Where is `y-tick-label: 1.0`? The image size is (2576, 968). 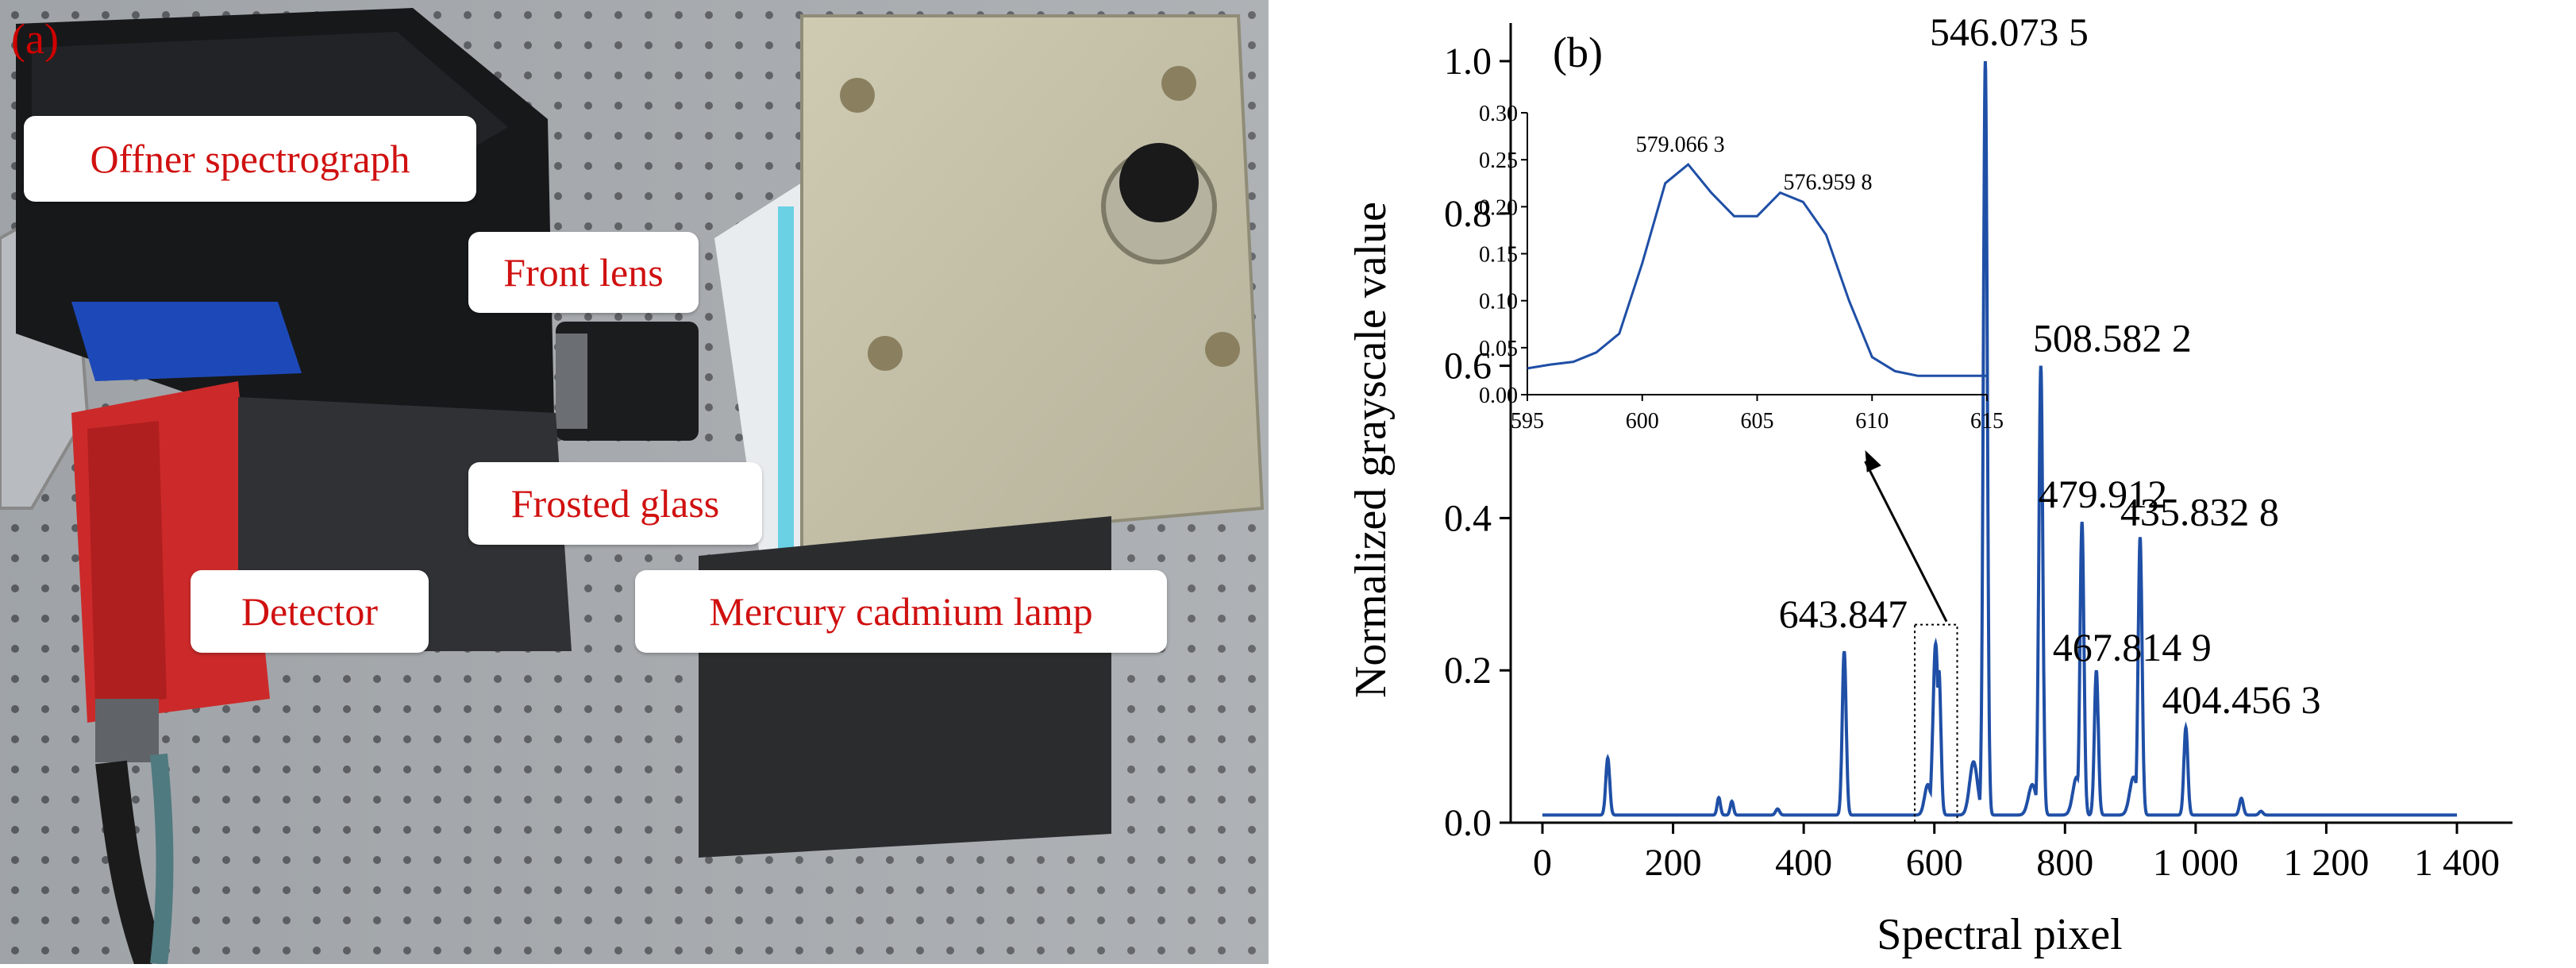
y-tick-label: 1.0 is located at coordinates (1468, 61).